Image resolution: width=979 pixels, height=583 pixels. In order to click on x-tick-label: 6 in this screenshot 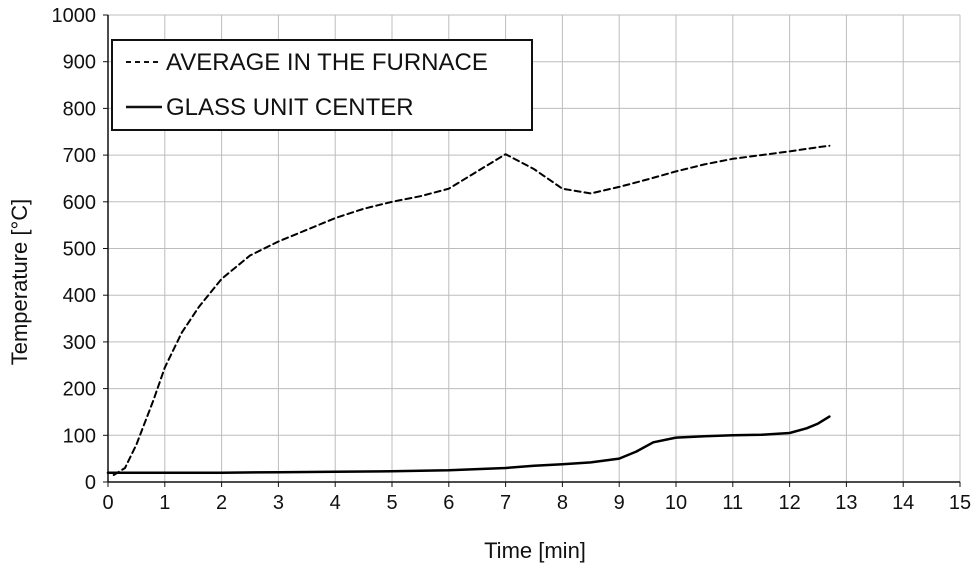, I will do `click(448, 503)`.